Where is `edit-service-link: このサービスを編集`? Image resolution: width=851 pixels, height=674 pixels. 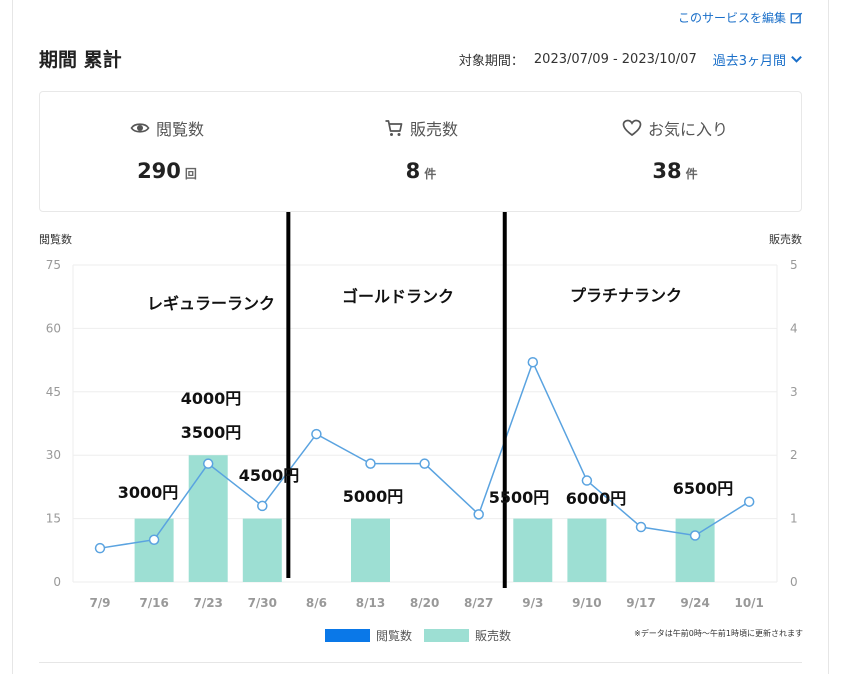
edit-service-link: このサービスを編集 is located at coordinates (740, 17).